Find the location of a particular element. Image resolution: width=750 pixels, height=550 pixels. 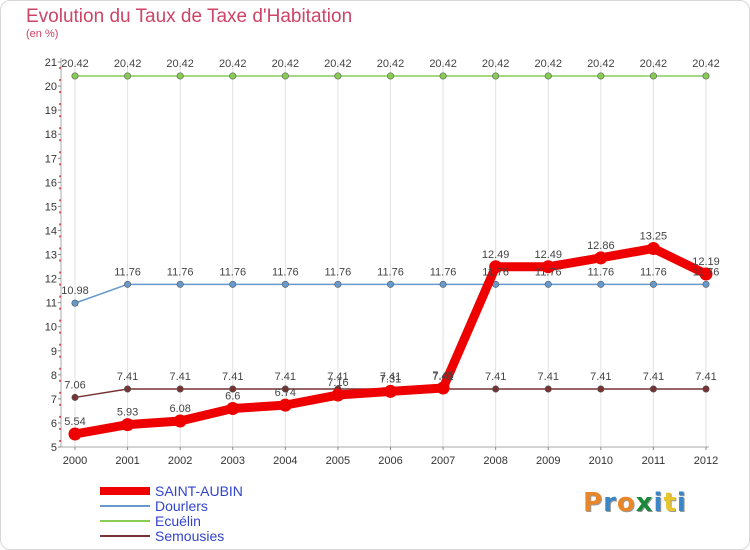

y-tick-label: 15 is located at coordinates (51, 207).